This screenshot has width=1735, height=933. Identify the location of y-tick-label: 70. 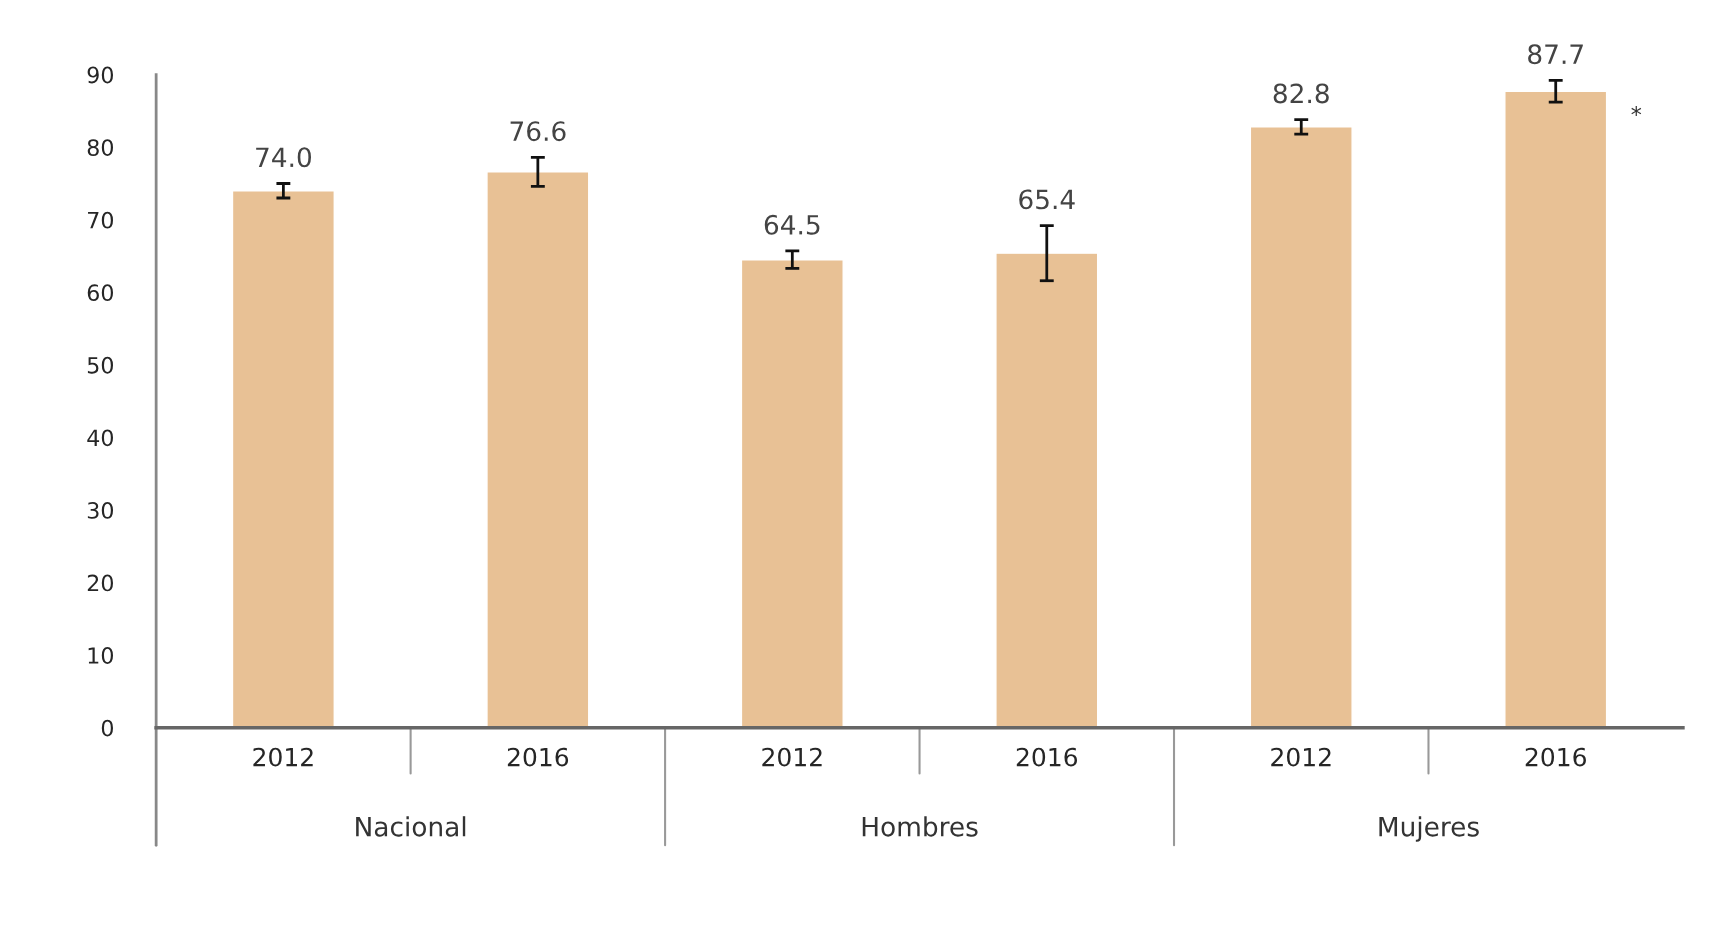
(101, 220).